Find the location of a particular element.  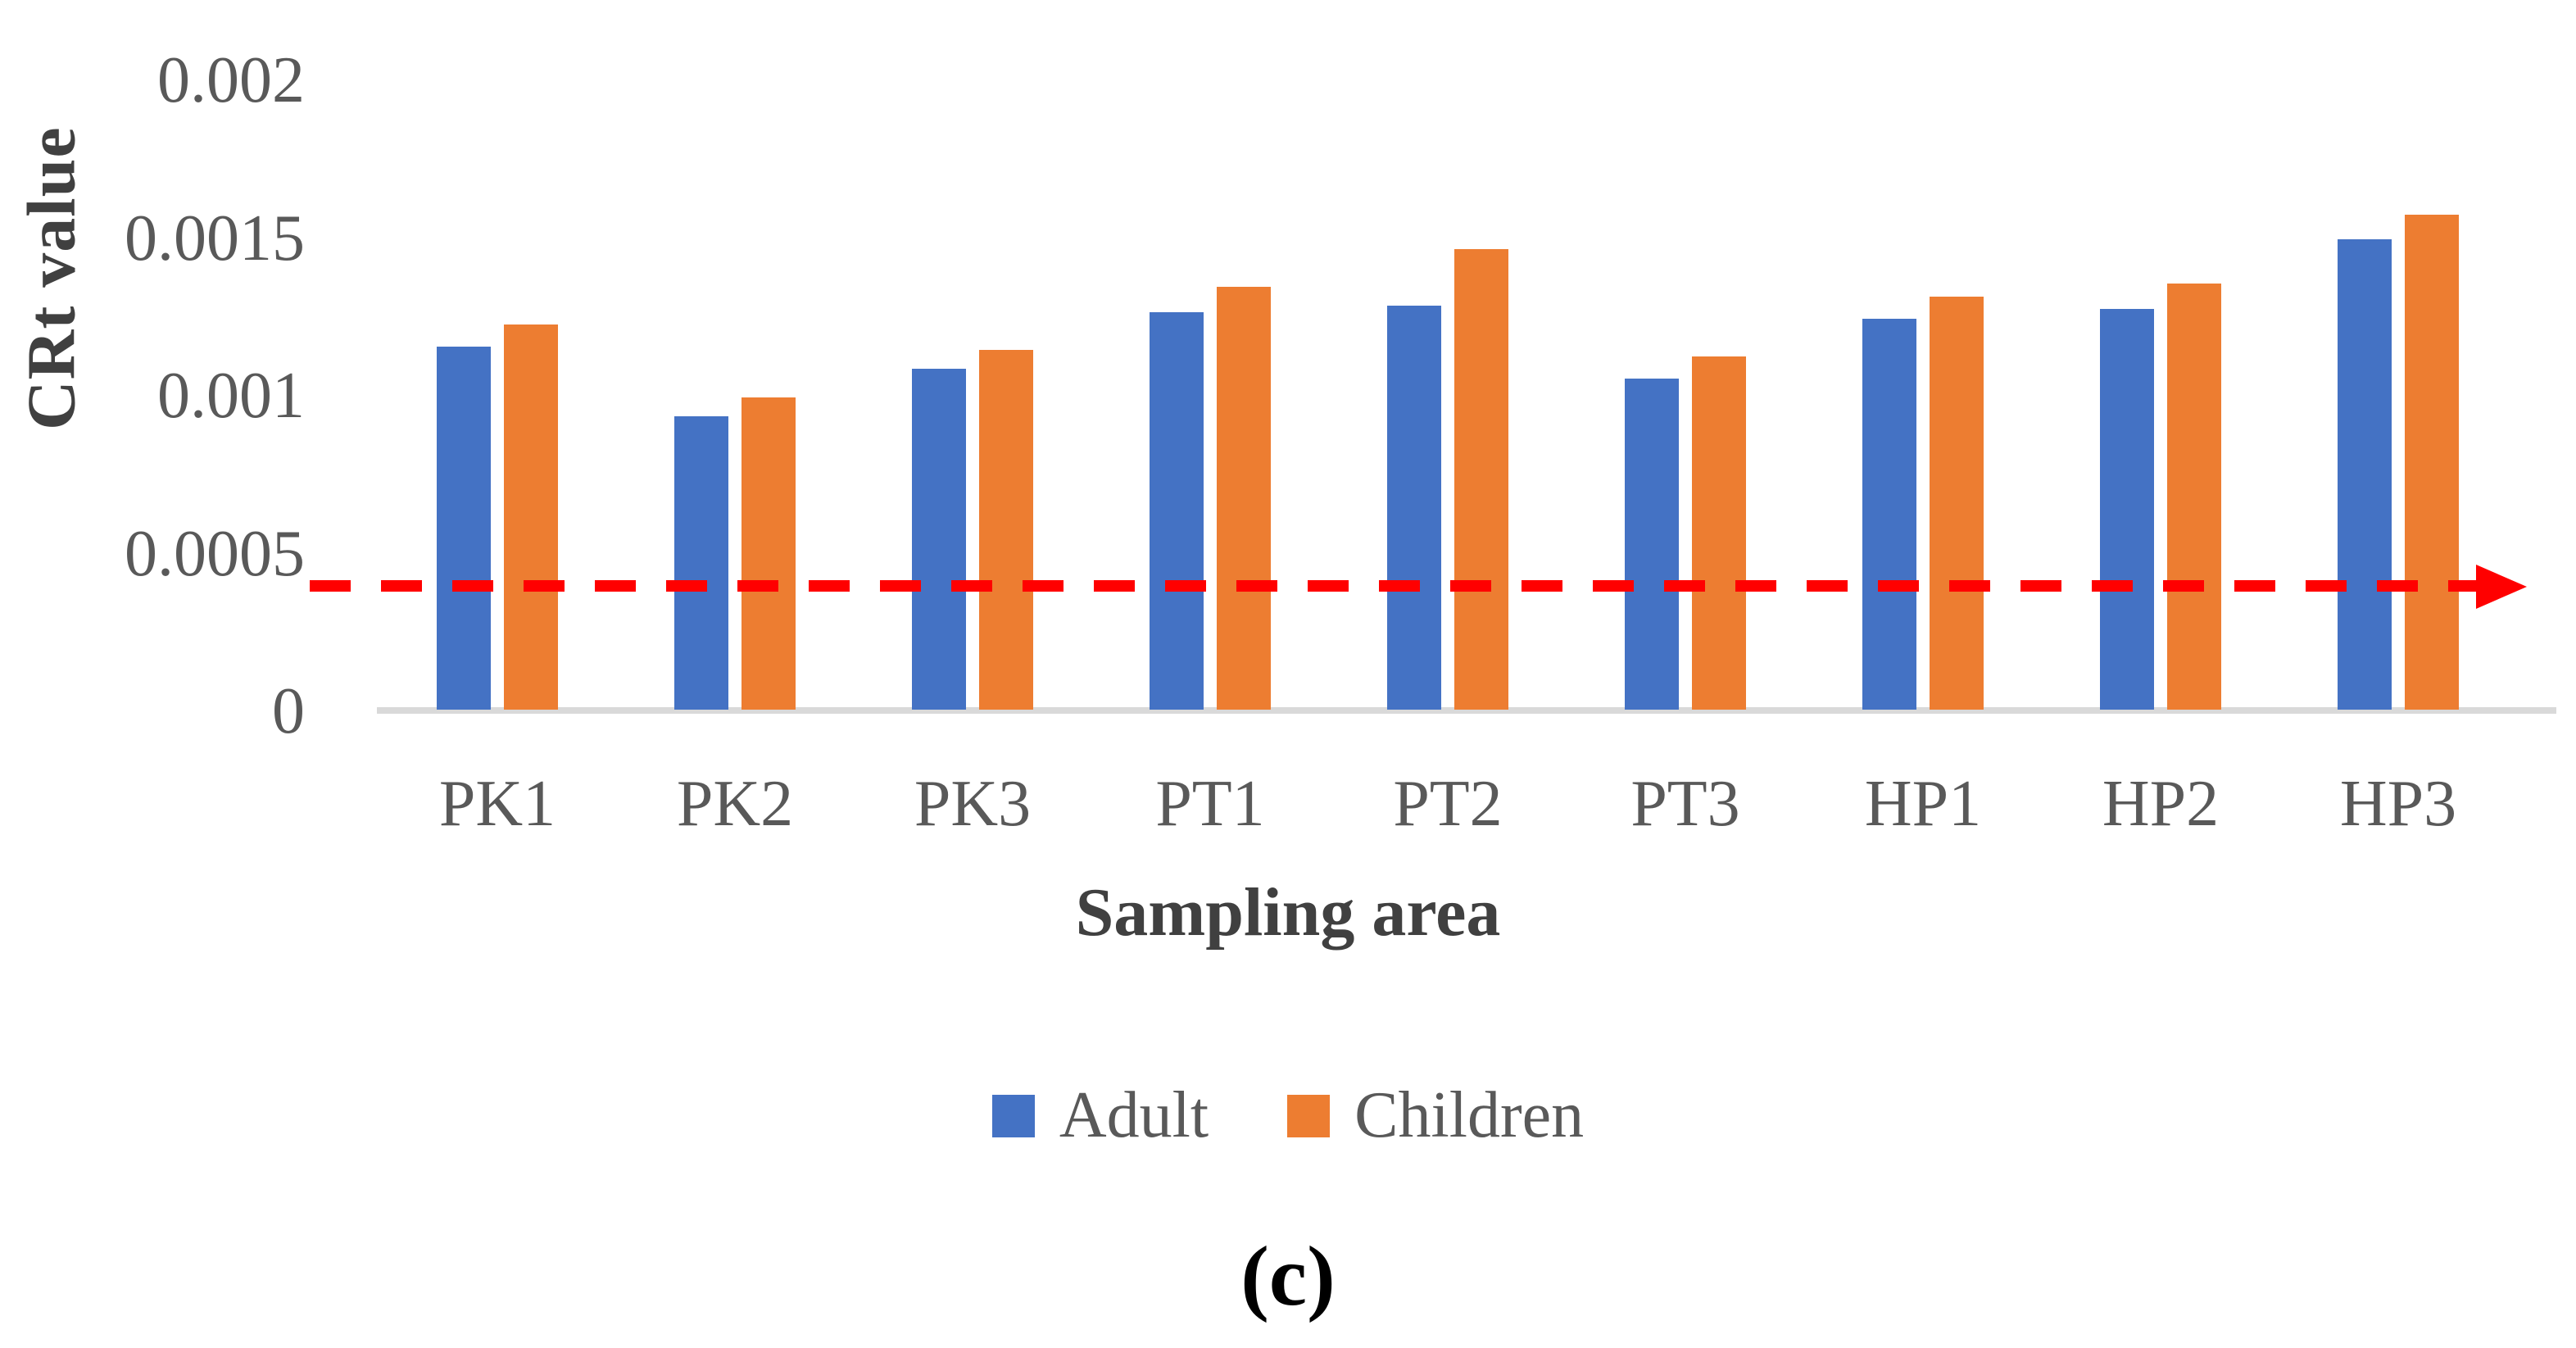

bar-group-hp3 is located at coordinates (2398, 395).